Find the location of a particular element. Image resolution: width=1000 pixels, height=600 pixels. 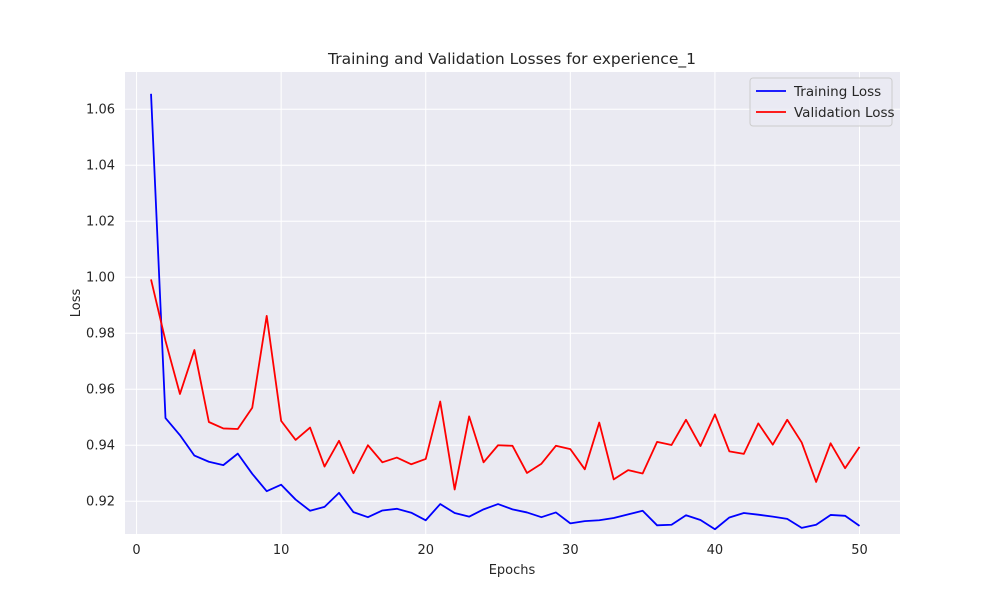

legend-entries: Training Loss Validation Loss is located at coordinates (825, 102).